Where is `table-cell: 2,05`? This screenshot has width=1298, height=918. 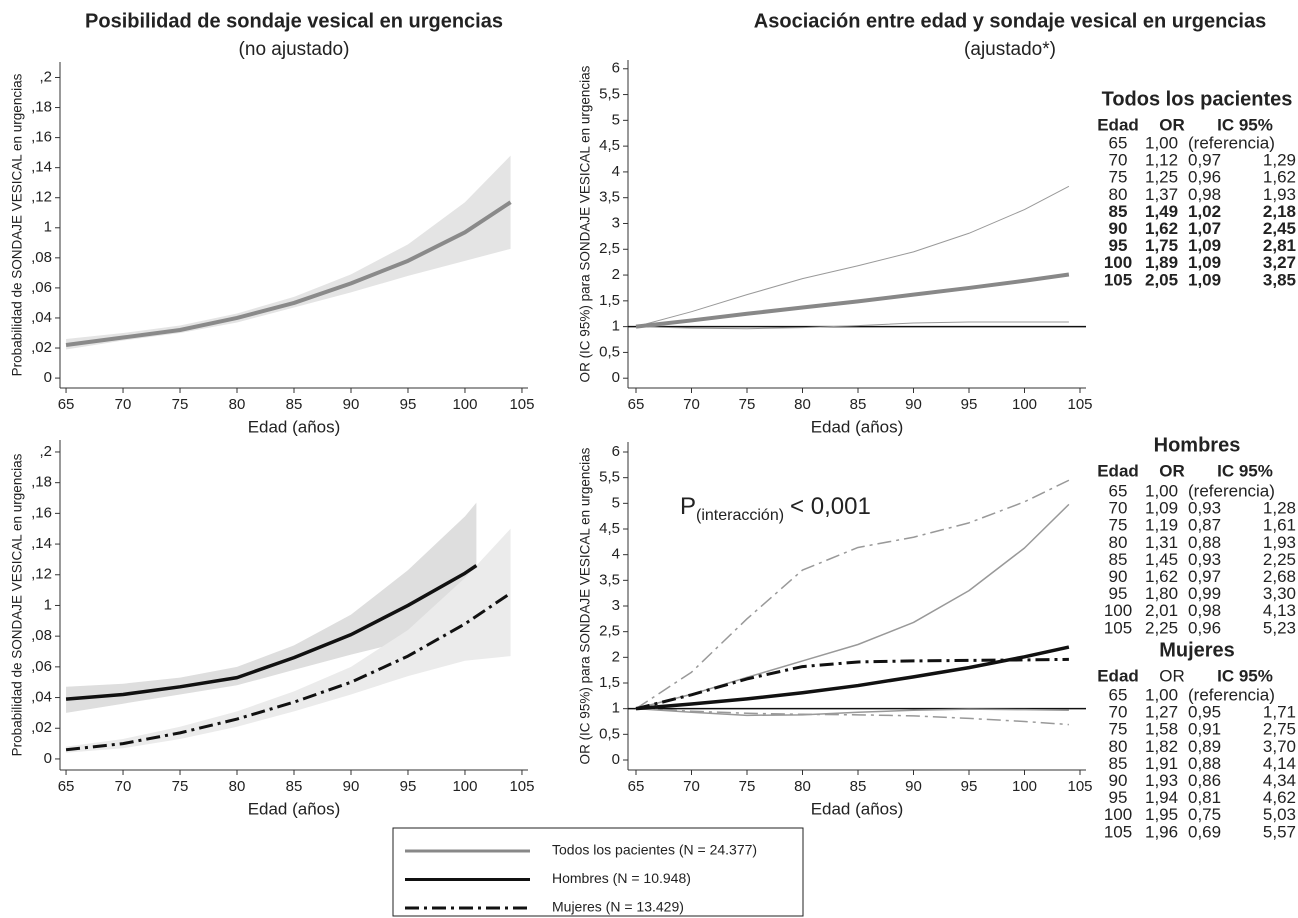
table-cell: 2,05 is located at coordinates (1161, 279).